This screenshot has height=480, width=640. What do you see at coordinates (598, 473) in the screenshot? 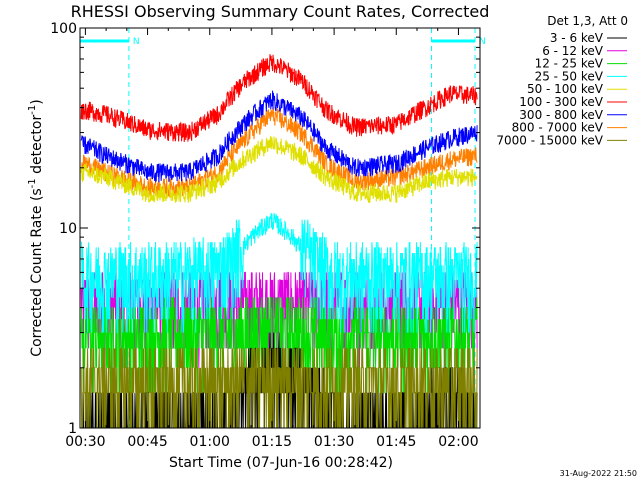
I see `footer-timestamp: 31-Aug-2022 21:50` at bounding box center [598, 473].